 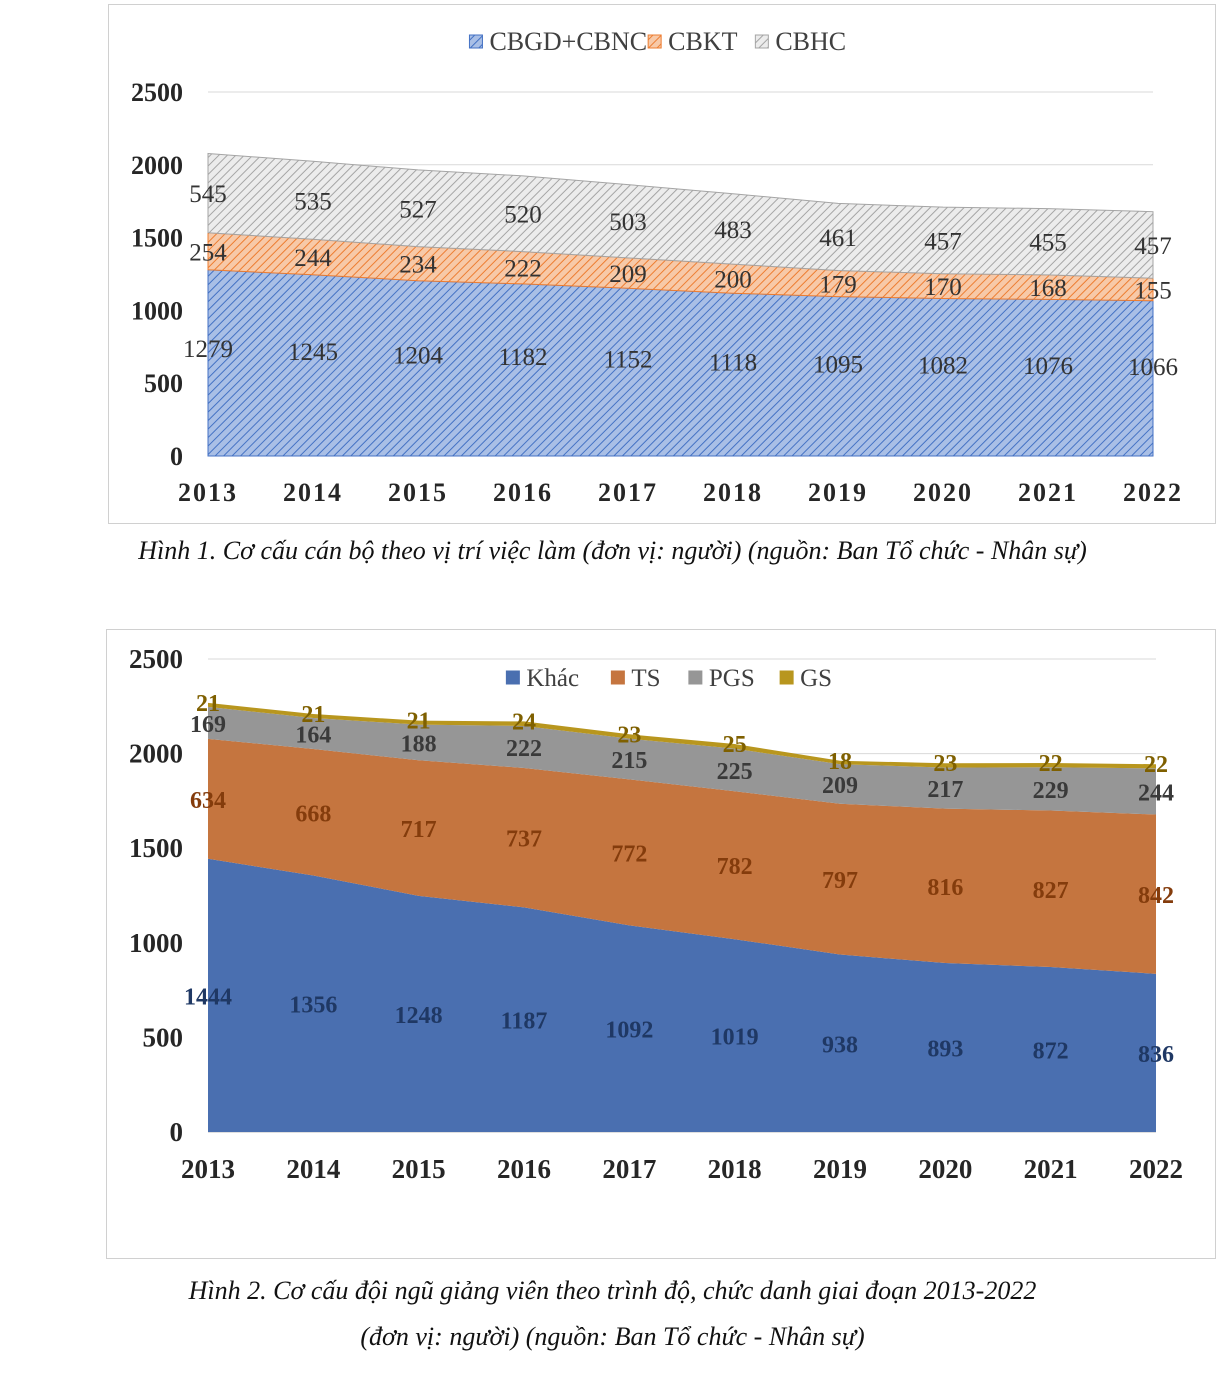 I want to click on fig2-y-tick-label: 1500, so click(x=156, y=848).